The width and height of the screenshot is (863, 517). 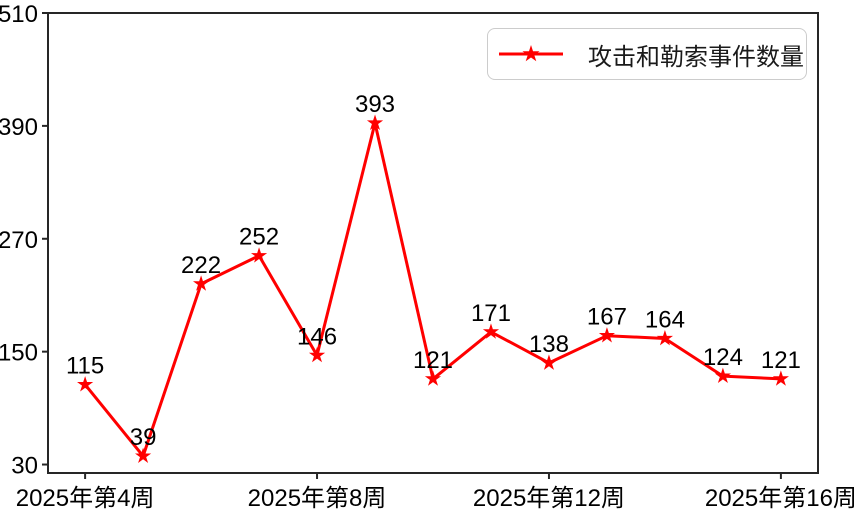 What do you see at coordinates (24, 466) in the screenshot?
I see `y-tick-label: 30` at bounding box center [24, 466].